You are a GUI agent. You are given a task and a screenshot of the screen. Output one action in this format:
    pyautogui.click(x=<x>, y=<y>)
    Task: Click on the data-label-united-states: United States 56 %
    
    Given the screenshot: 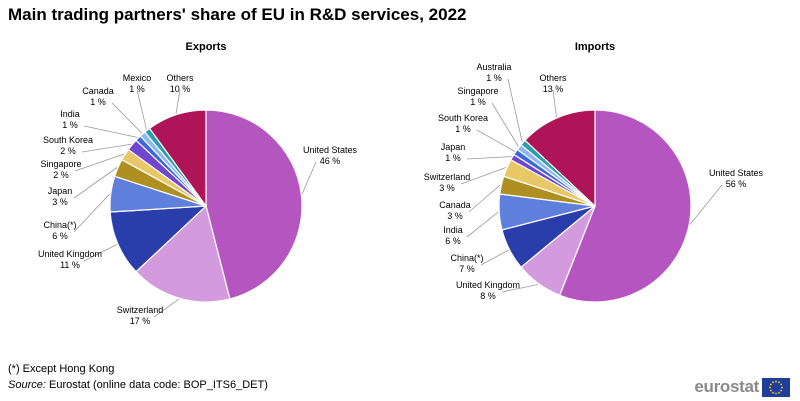 What is the action you would take?
    pyautogui.click(x=736, y=178)
    